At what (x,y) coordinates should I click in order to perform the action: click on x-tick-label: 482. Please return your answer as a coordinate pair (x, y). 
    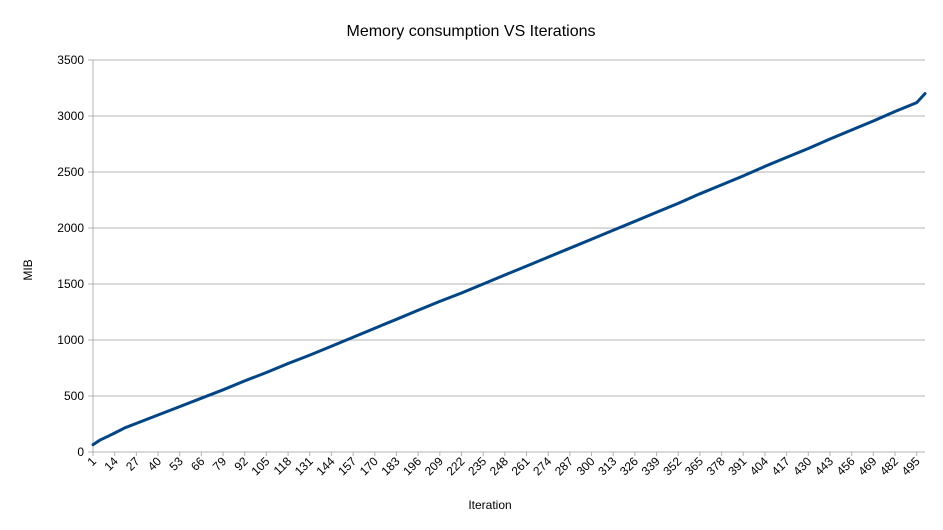
    Looking at the image, I should click on (889, 466).